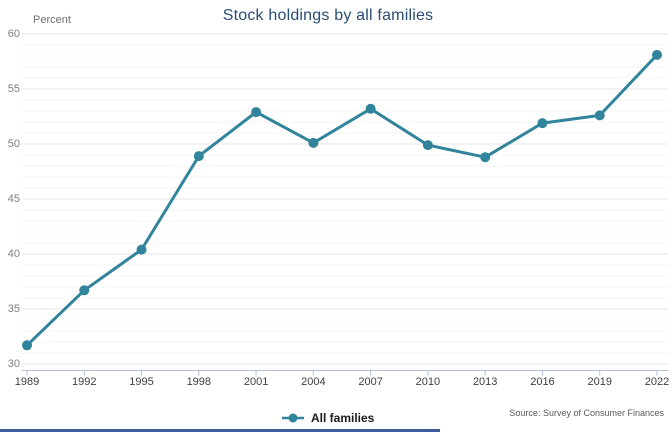  Describe the element at coordinates (84, 382) in the screenshot. I see `x-tick-label: 1992` at that location.